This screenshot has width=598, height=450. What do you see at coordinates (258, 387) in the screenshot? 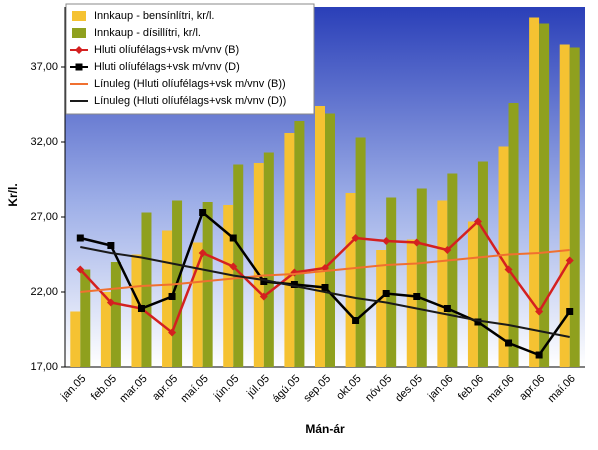
I see `x-tick-label: júl.05` at bounding box center [258, 387].